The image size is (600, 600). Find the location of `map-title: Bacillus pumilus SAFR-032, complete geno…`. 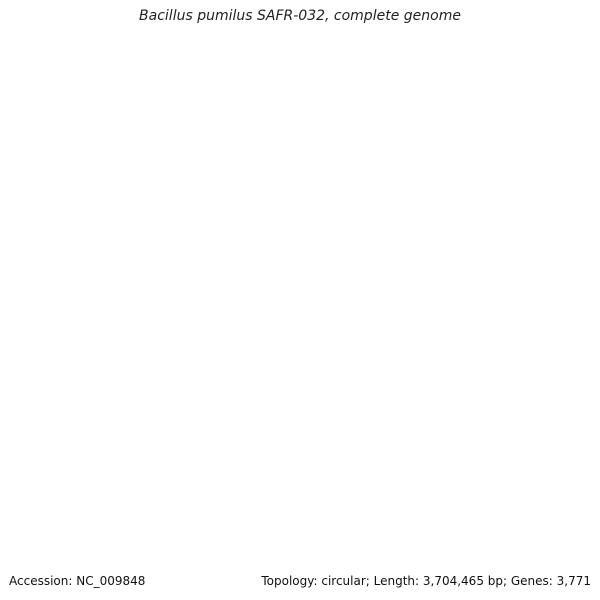

map-title: Bacillus pumilus SAFR-032, complete geno… is located at coordinates (300, 16).